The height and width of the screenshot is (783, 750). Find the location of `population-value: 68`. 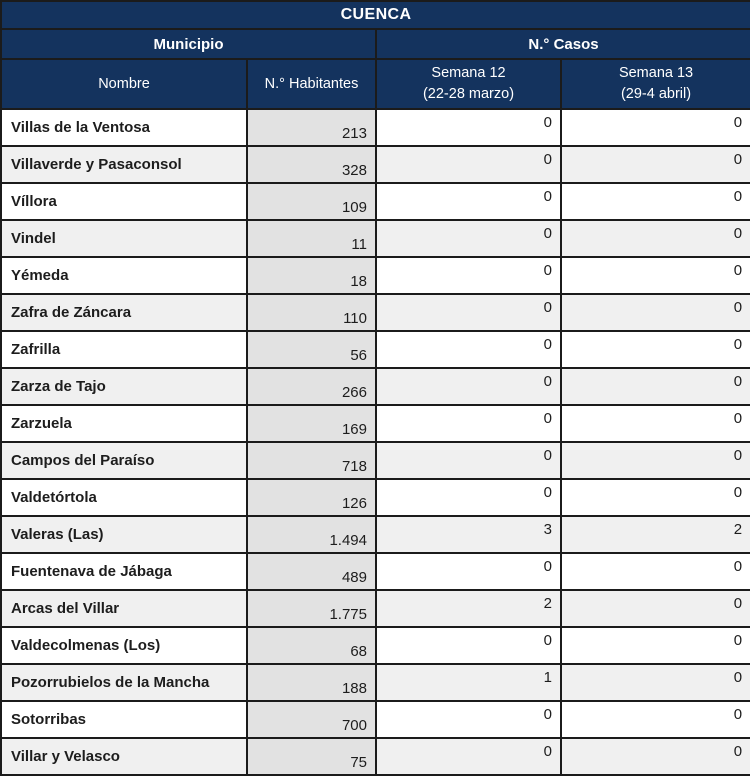

population-value: 68 is located at coordinates (311, 645).